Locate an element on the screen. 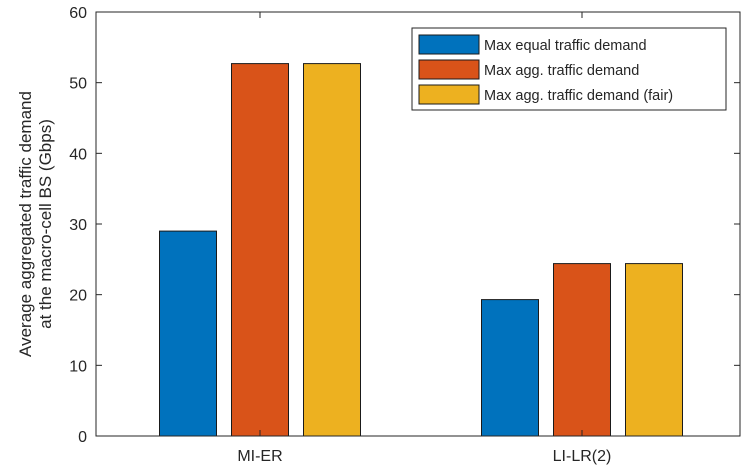 This screenshot has height=471, width=748. legend-label: Max agg. traffic demand is located at coordinates (561, 71).